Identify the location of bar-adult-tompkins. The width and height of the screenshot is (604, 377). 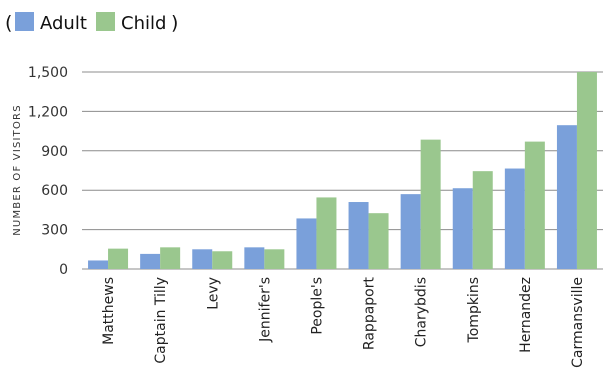
(462, 228).